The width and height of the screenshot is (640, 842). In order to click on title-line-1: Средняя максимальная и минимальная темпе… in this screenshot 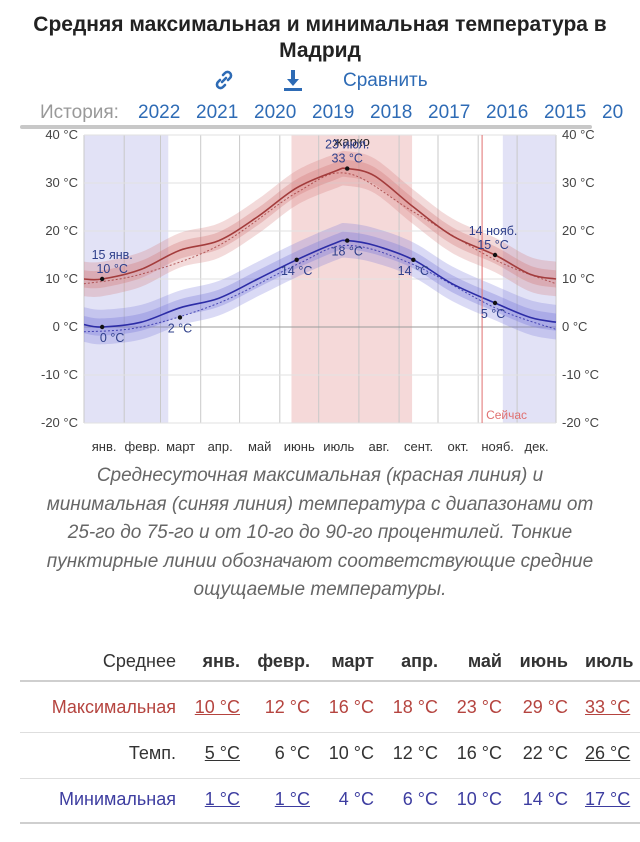, I will do `click(320, 24)`.